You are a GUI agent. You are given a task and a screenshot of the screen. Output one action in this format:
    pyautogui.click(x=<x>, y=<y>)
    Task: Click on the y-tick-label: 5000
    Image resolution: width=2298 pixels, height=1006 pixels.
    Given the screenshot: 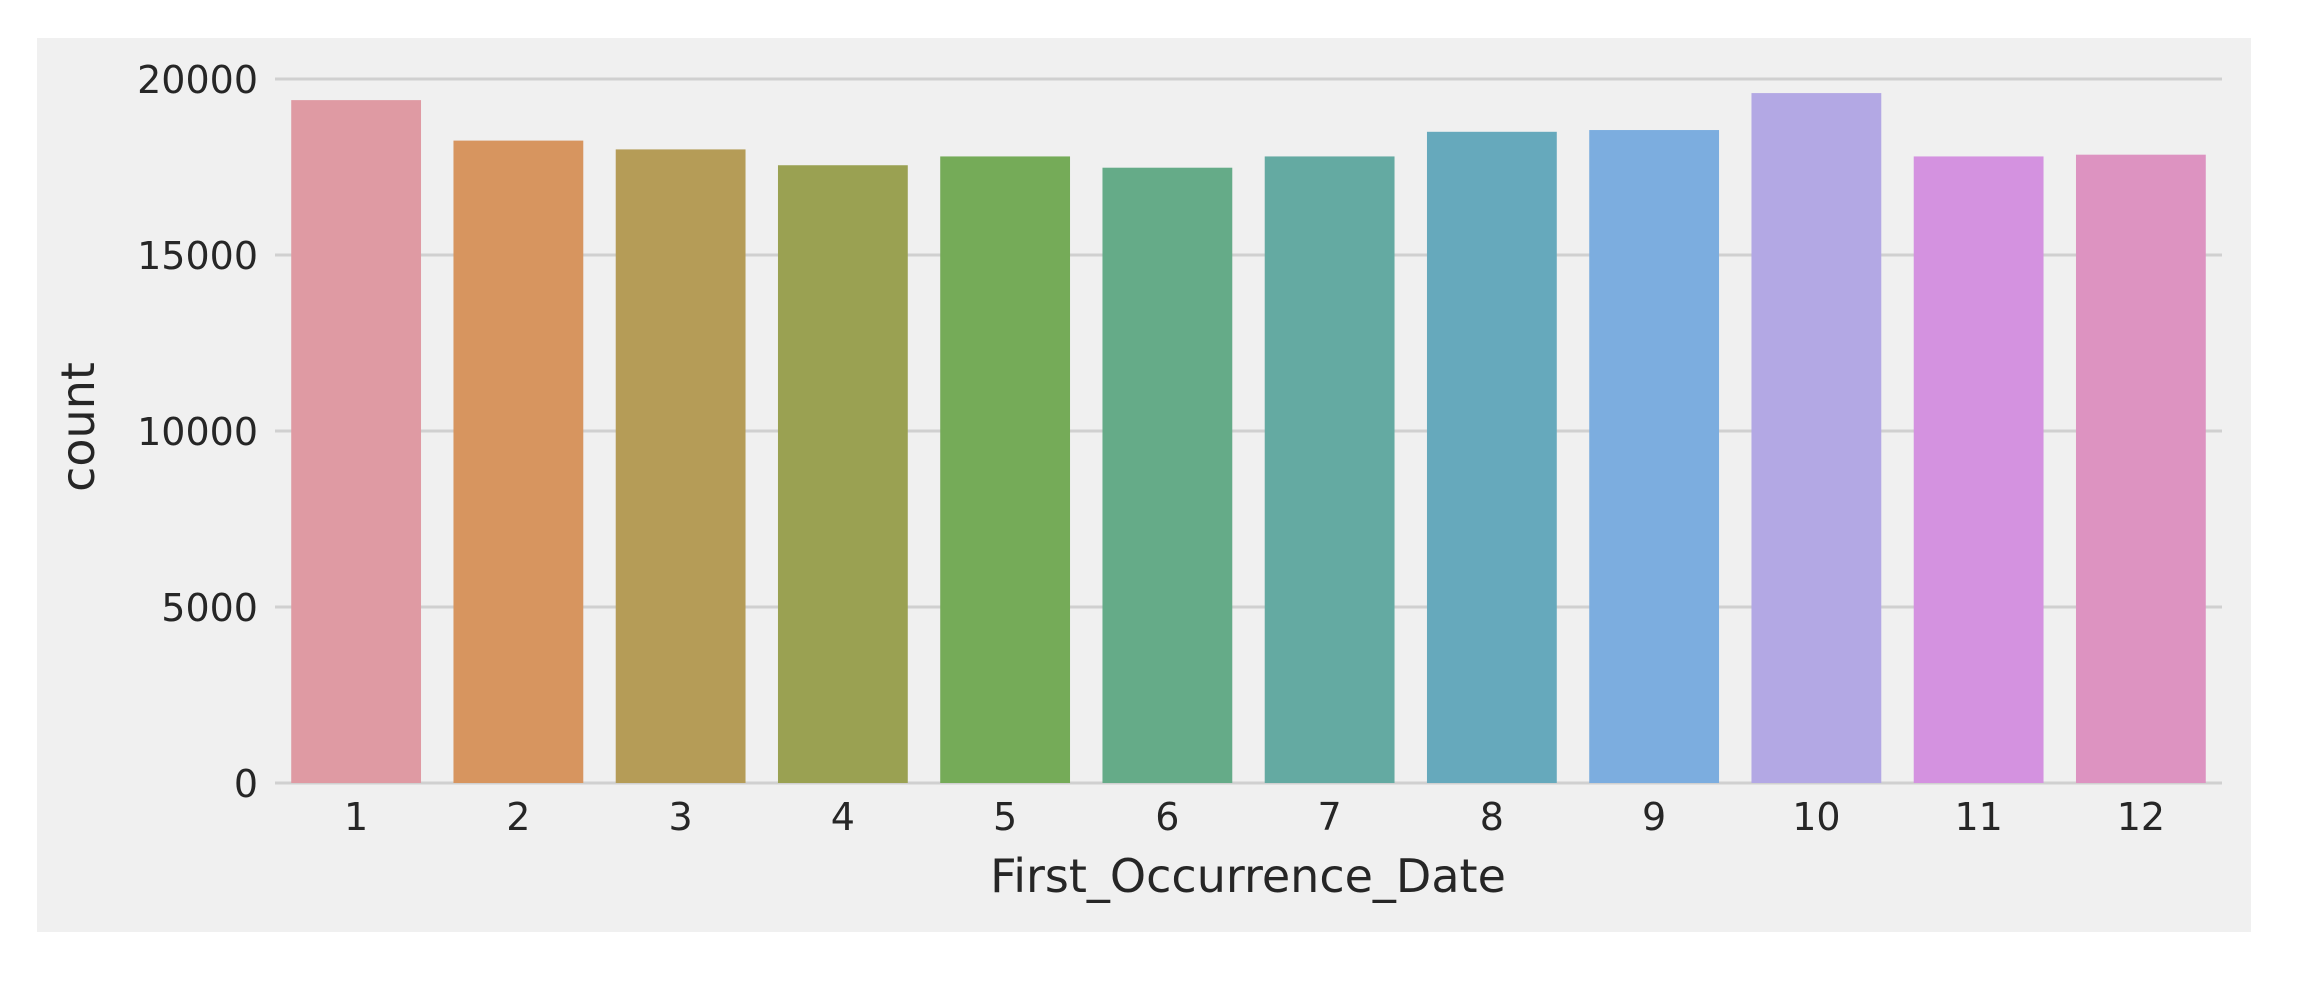 What is the action you would take?
    pyautogui.click(x=209, y=608)
    